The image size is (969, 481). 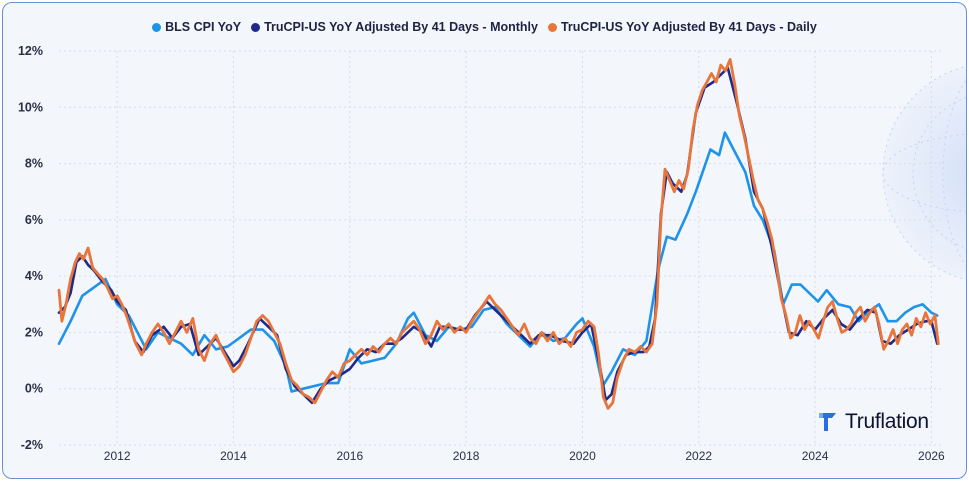 I want to click on y-tick-label: 0%, so click(x=34, y=389).